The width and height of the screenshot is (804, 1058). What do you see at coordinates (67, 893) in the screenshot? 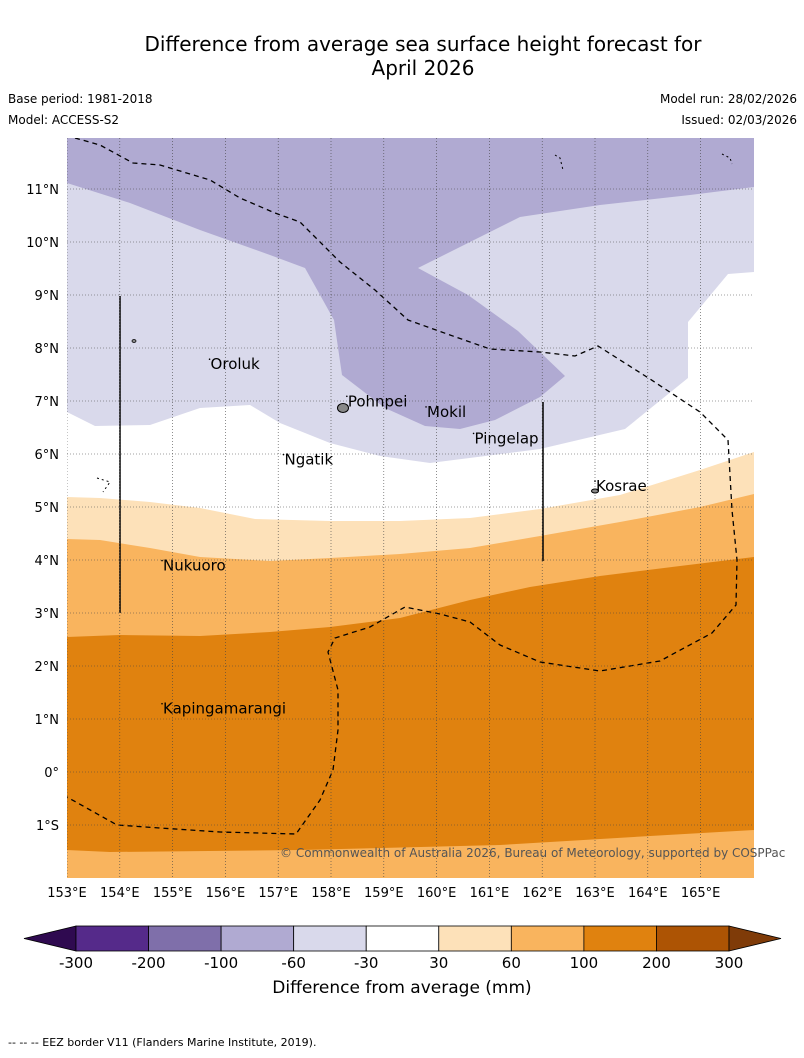
I see `lon-label: 153°E` at bounding box center [67, 893].